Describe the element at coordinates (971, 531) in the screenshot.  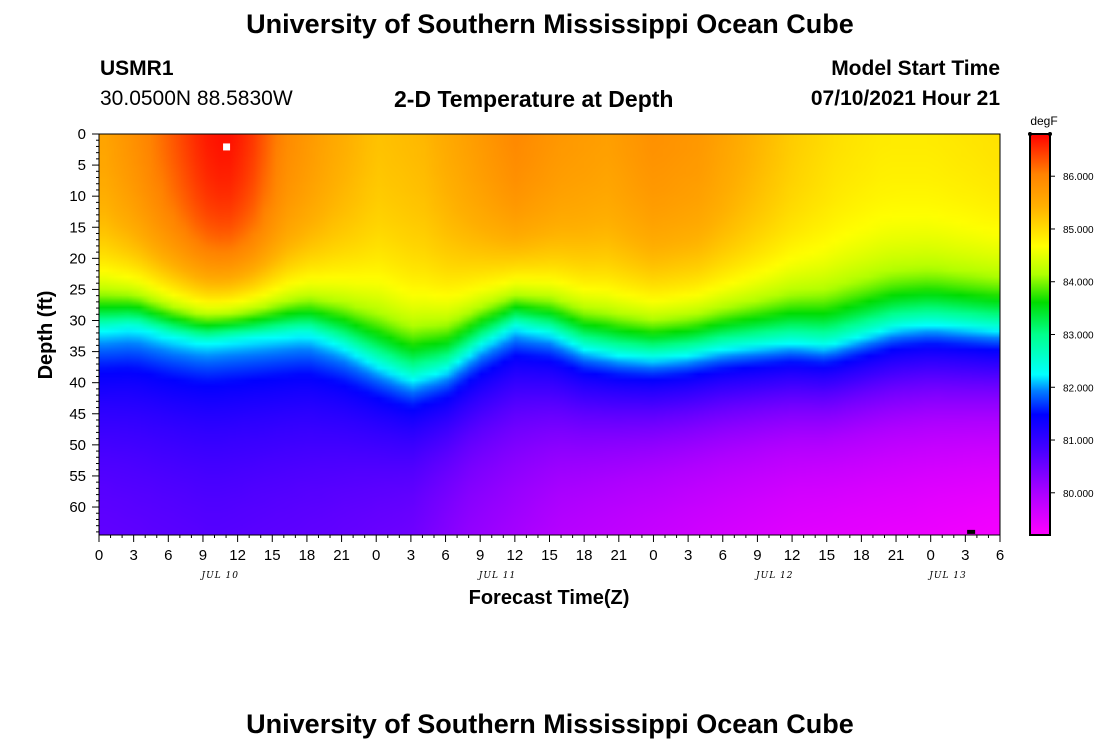
I see `min-temp-marker` at that location.